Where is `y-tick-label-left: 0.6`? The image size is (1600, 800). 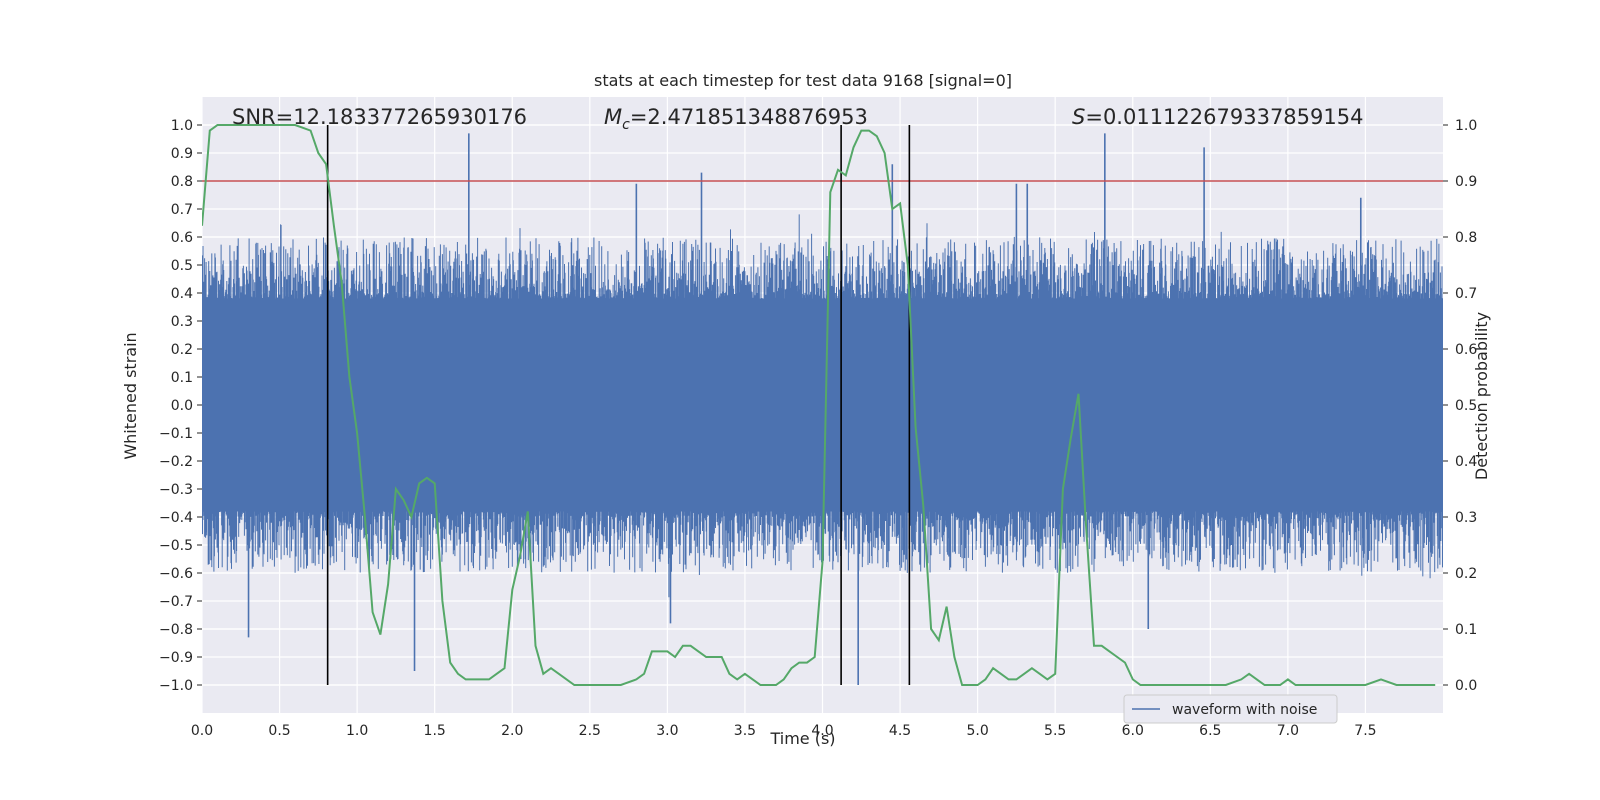
y-tick-label-left: 0.6 is located at coordinates (182, 238).